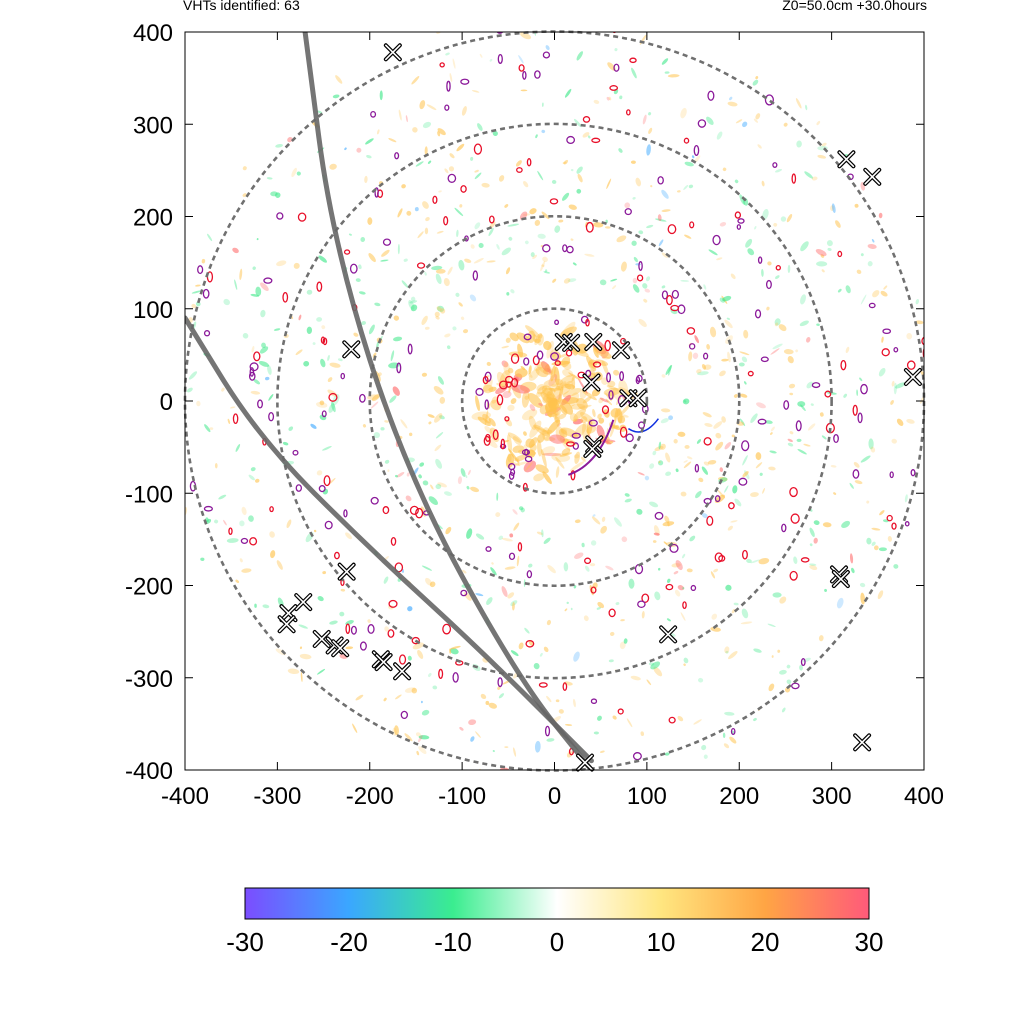 The width and height of the screenshot is (1024, 1024). I want to click on y-tick-label: 300, so click(153, 125).